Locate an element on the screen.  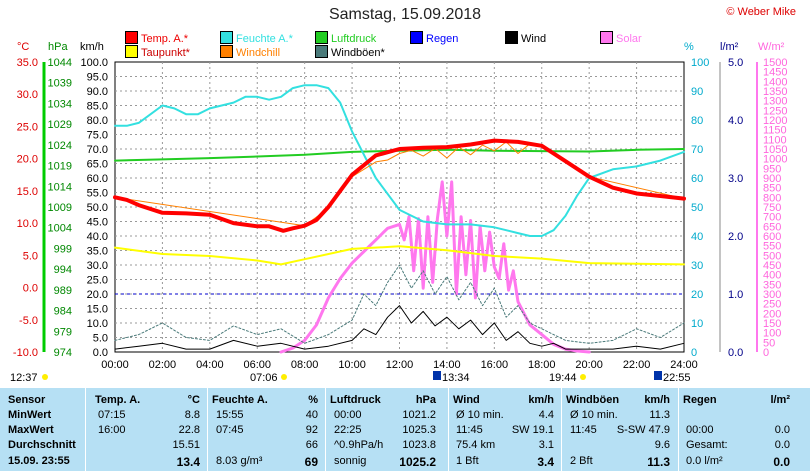
wind-axis-tick: 10.0 is located at coordinates (97, 324).